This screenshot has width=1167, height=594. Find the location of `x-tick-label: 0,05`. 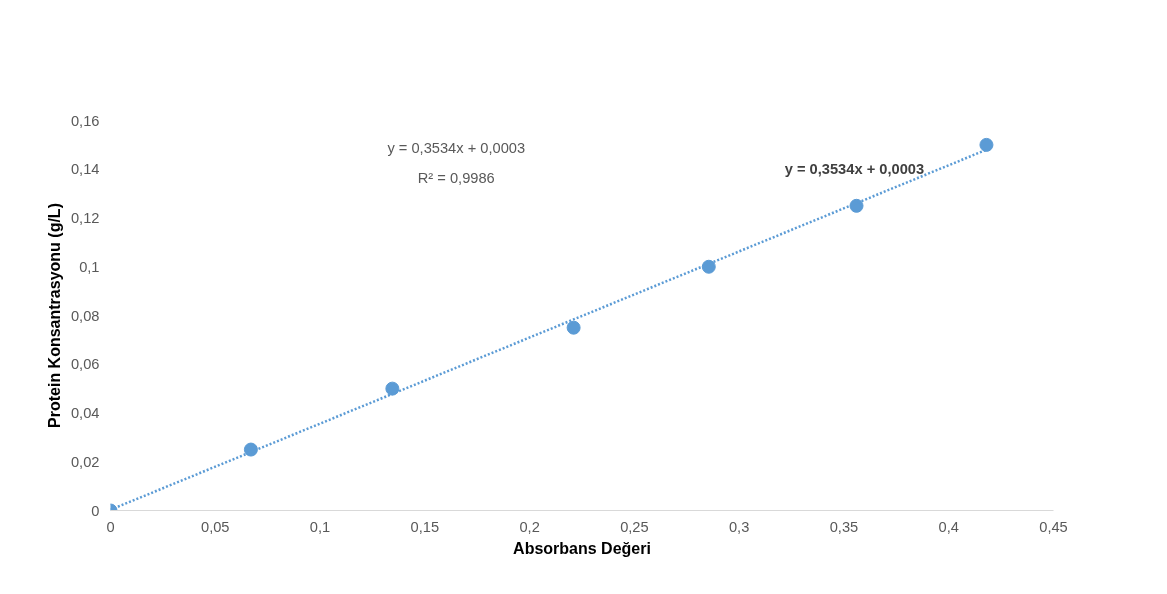

x-tick-label: 0,05 is located at coordinates (215, 526).